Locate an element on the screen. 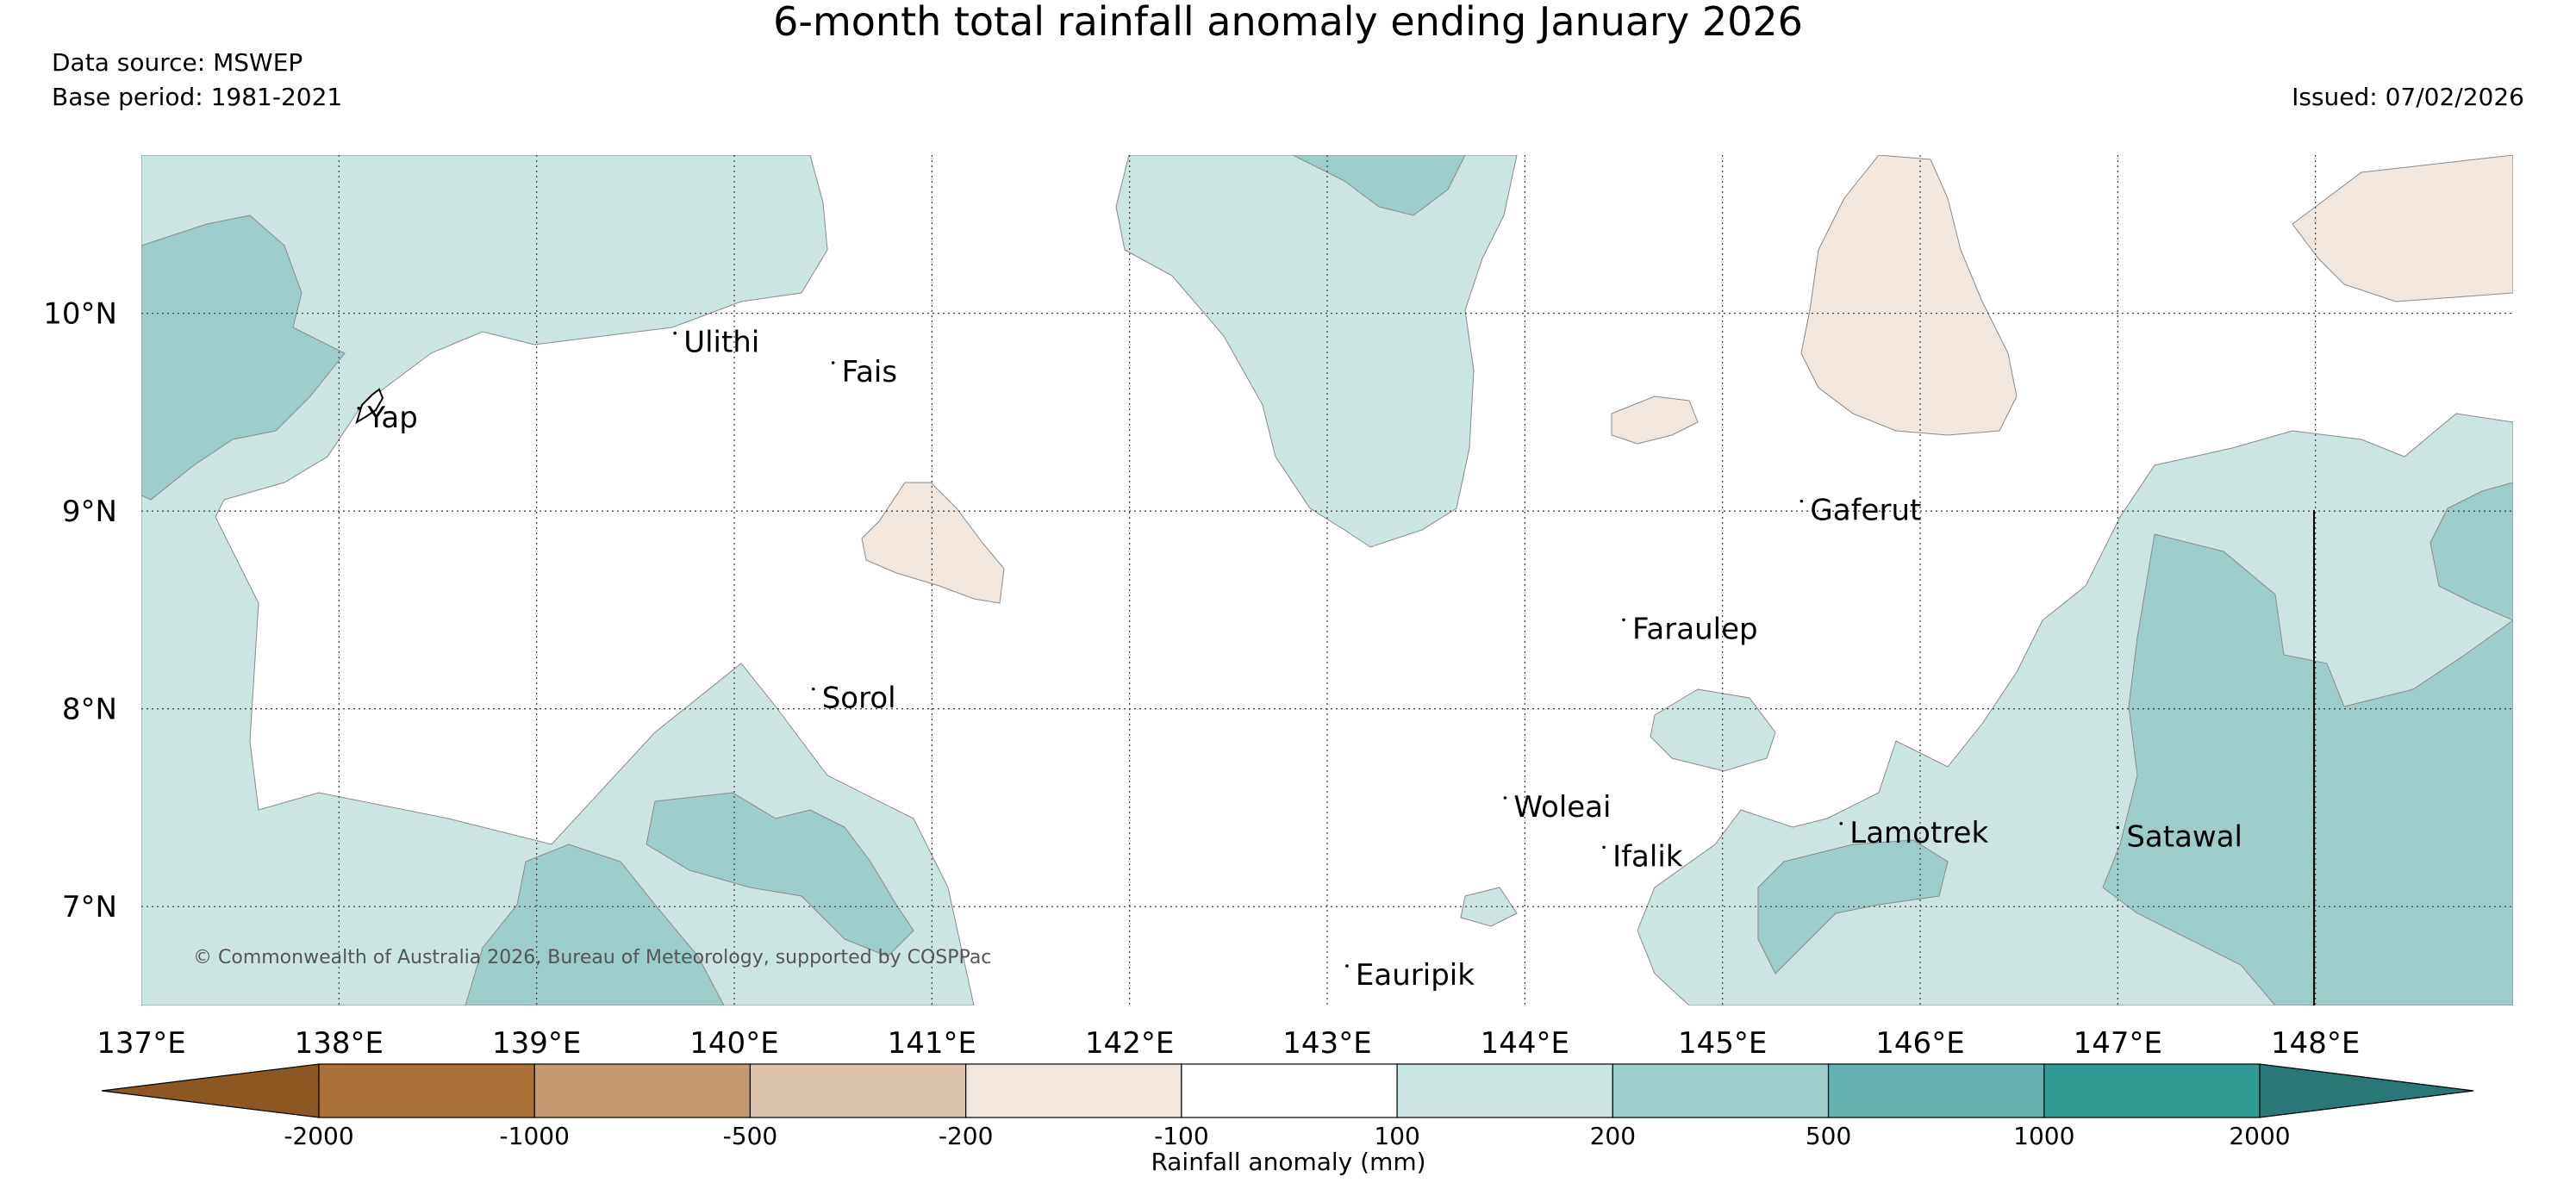  place-label: Ifalik is located at coordinates (1647, 857).